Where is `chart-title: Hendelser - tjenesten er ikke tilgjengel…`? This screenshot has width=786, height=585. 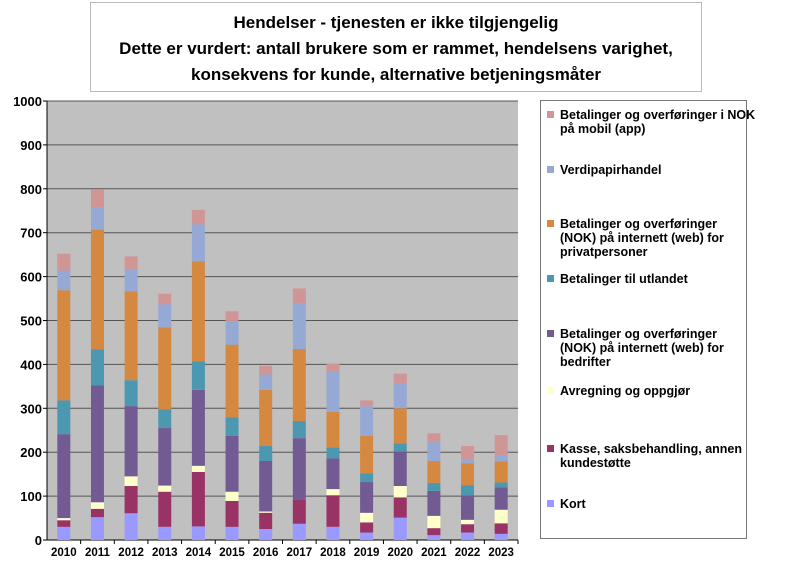 chart-title: Hendelser - tjenesten er ikke tilgjengel… is located at coordinates (396, 47).